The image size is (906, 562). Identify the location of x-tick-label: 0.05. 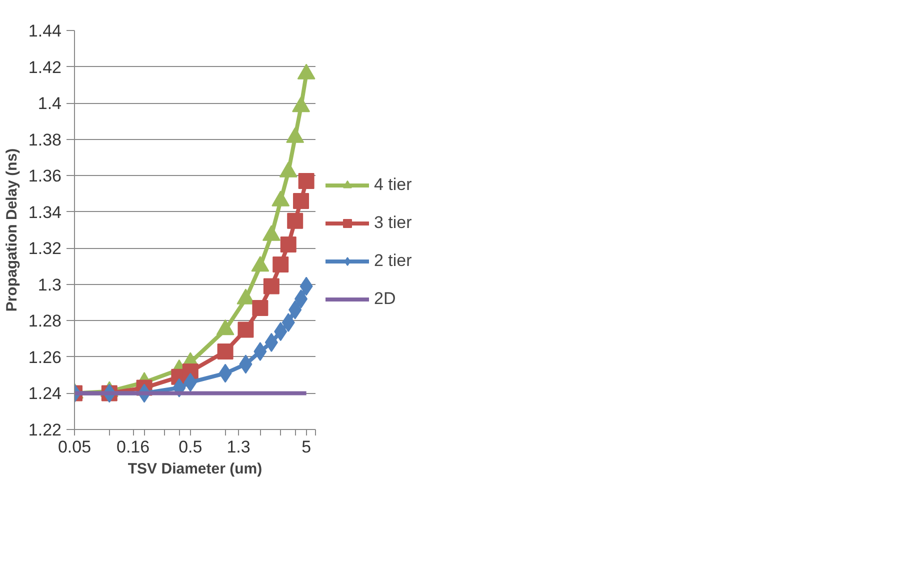
(75, 447).